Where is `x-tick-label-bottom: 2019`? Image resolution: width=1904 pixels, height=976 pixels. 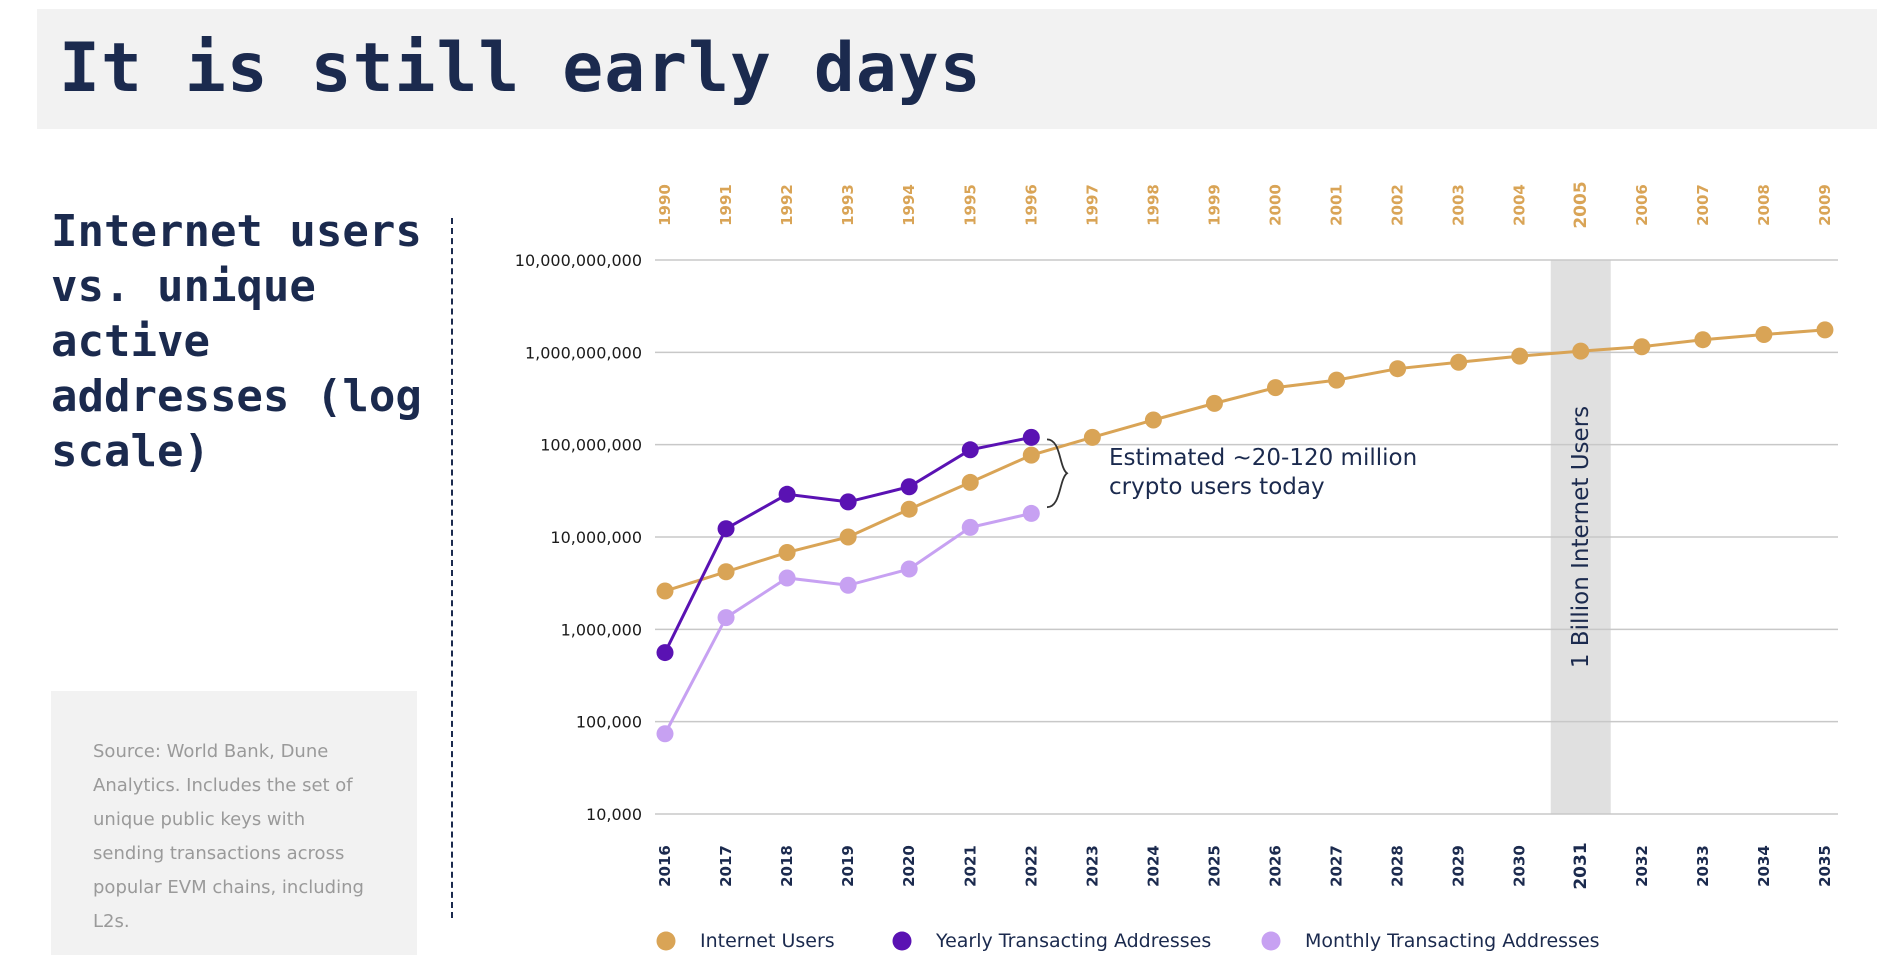
x-tick-label-bottom: 2019 is located at coordinates (848, 866).